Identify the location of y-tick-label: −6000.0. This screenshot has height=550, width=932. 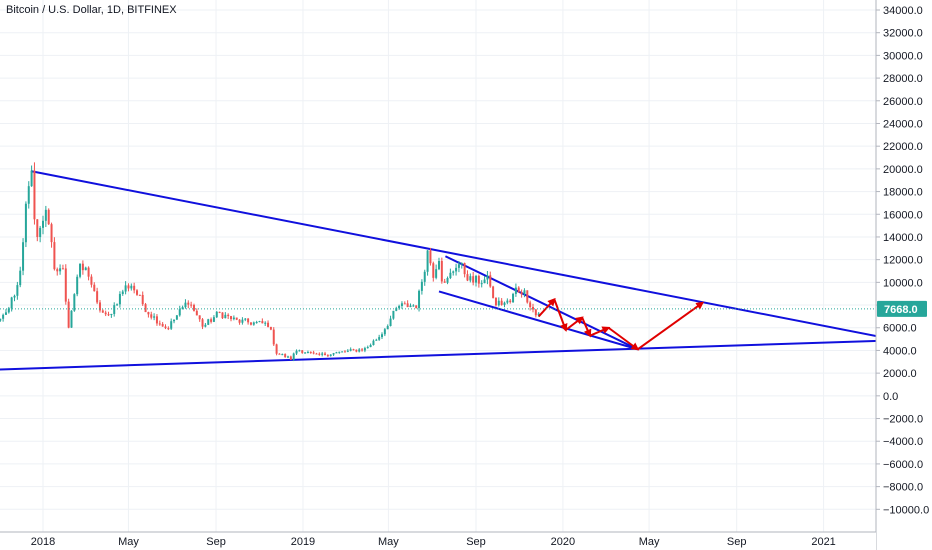
(903, 465).